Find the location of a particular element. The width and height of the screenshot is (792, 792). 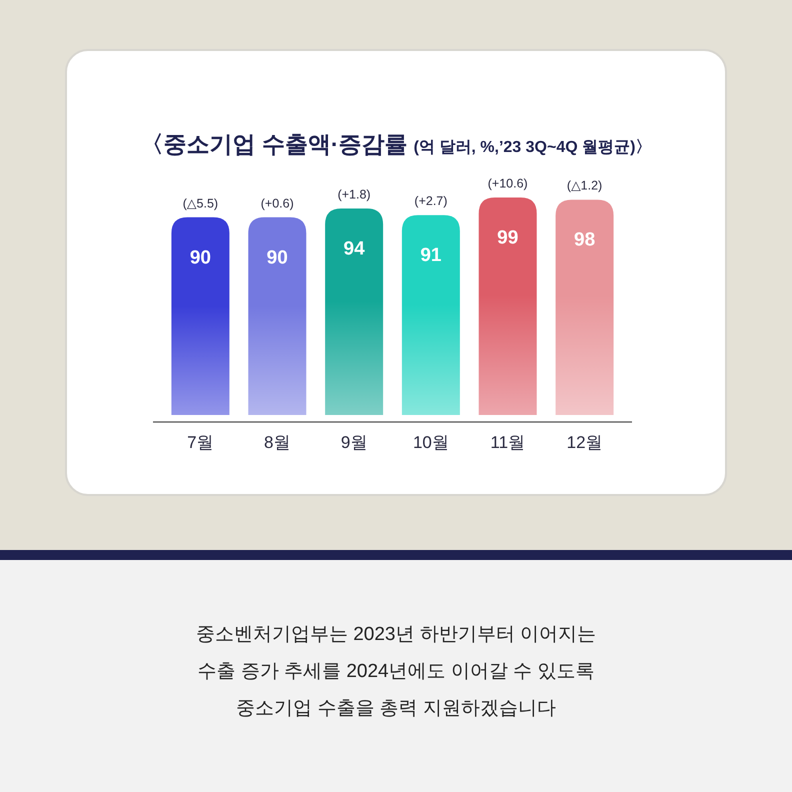

annotation: (+1.8) is located at coordinates (354, 195).